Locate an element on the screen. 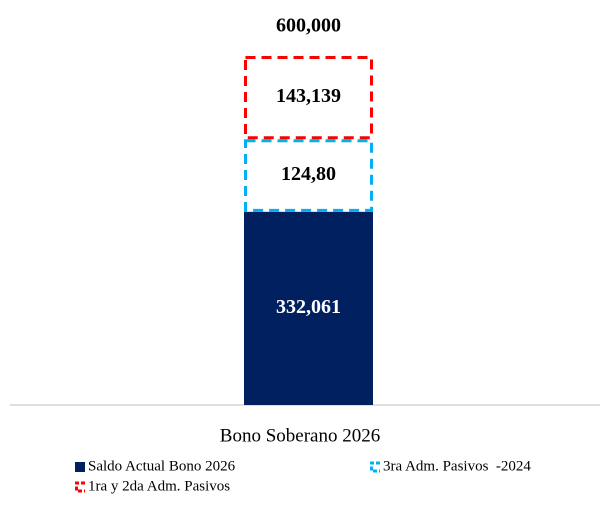  data-label: 143,139 is located at coordinates (308, 96).